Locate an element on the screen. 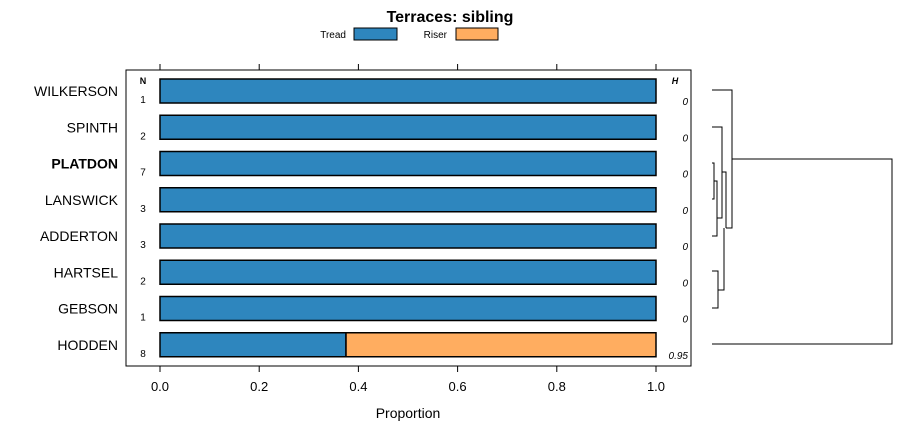  x-tick-label: 0.0 is located at coordinates (160, 386).